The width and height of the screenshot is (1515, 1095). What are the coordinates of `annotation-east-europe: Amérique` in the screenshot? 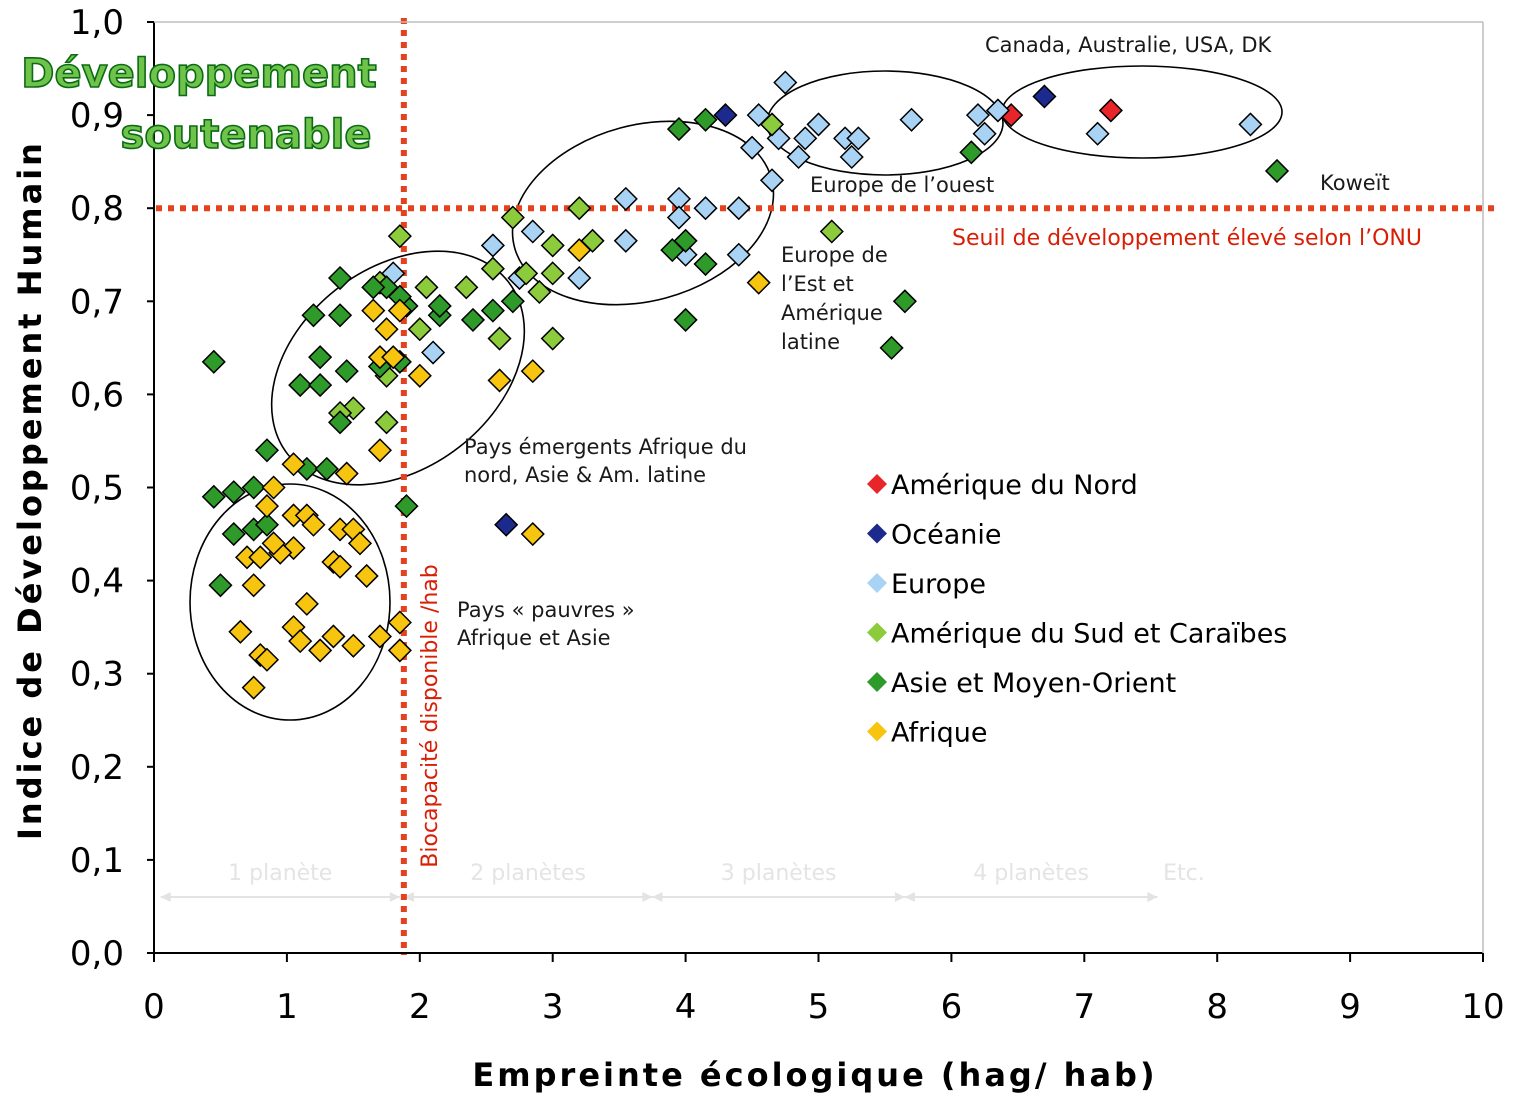 It's located at (832, 313).